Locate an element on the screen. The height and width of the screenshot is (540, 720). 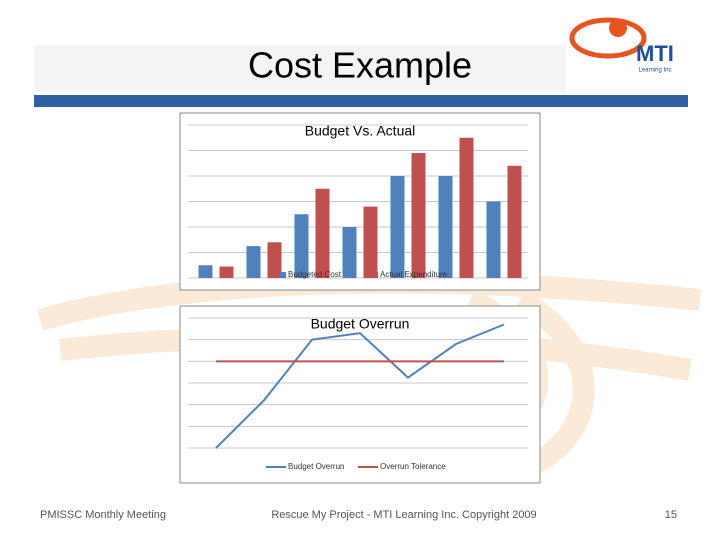
legend-label: Budgeted Cost is located at coordinates (315, 274).